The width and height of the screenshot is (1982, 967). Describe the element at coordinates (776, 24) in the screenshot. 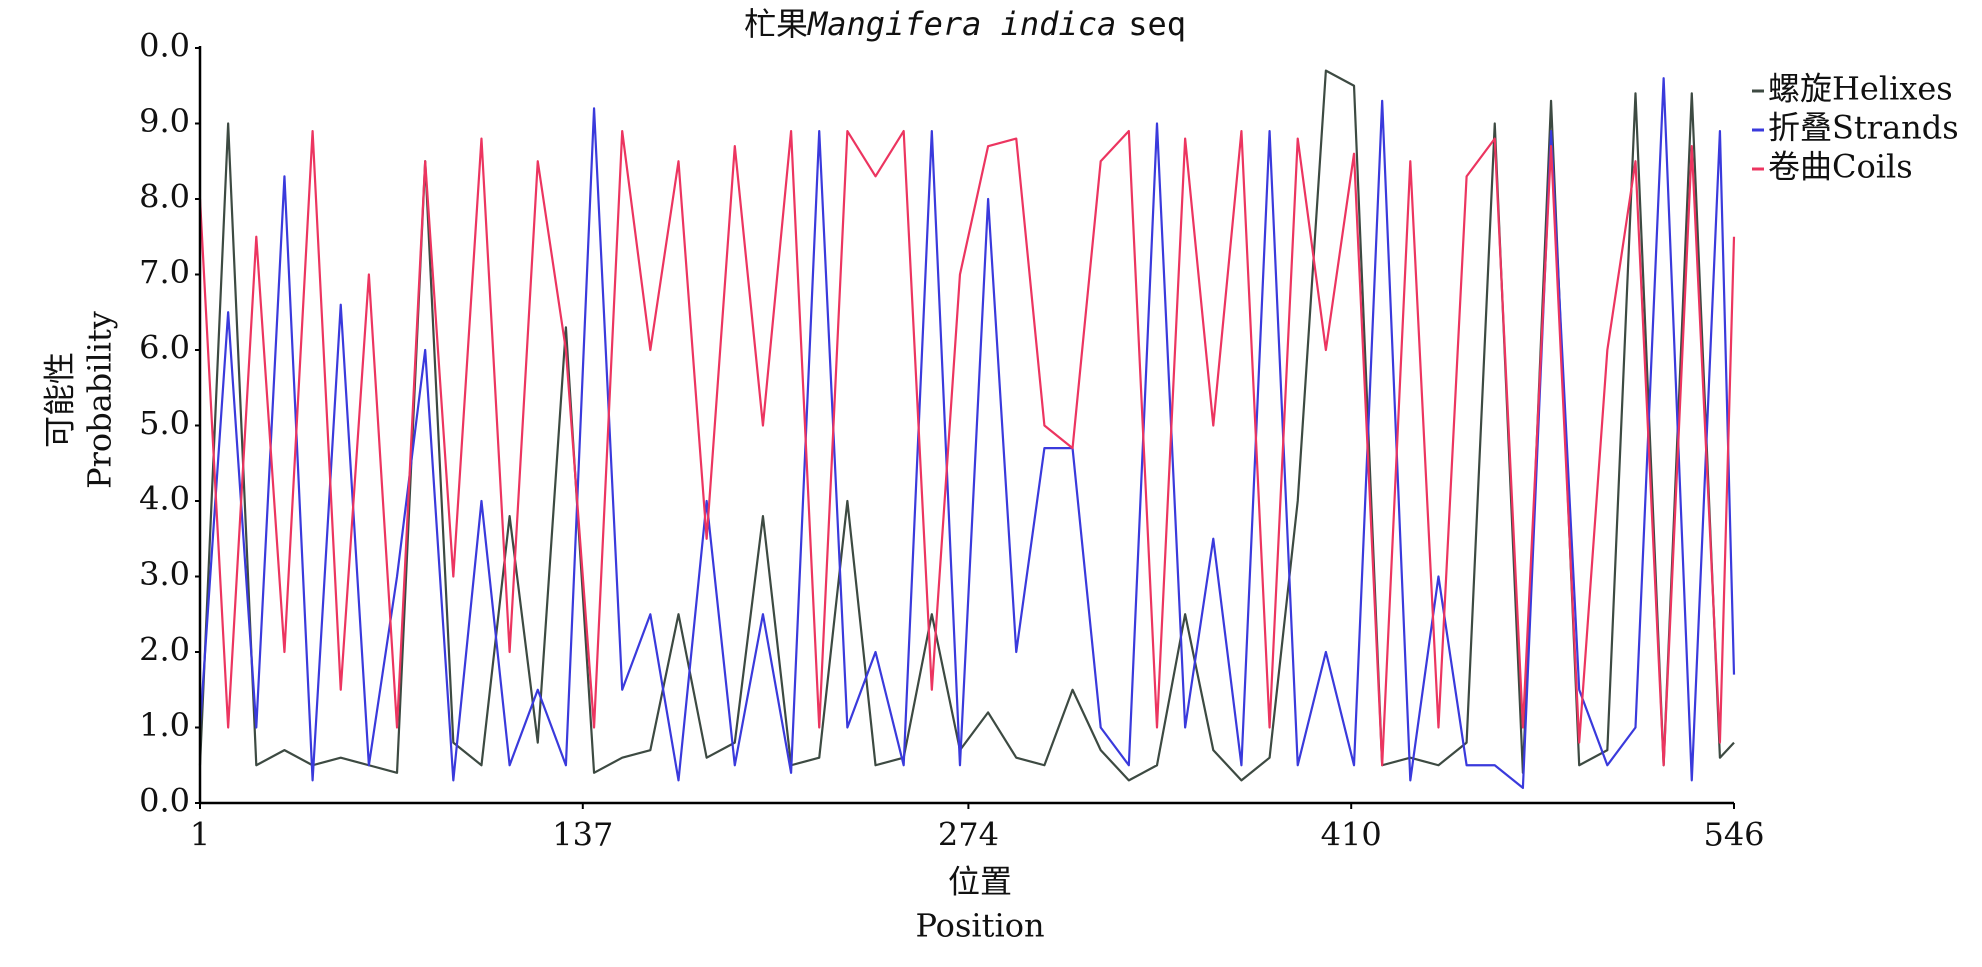

I see `title-part: 杧果` at that location.